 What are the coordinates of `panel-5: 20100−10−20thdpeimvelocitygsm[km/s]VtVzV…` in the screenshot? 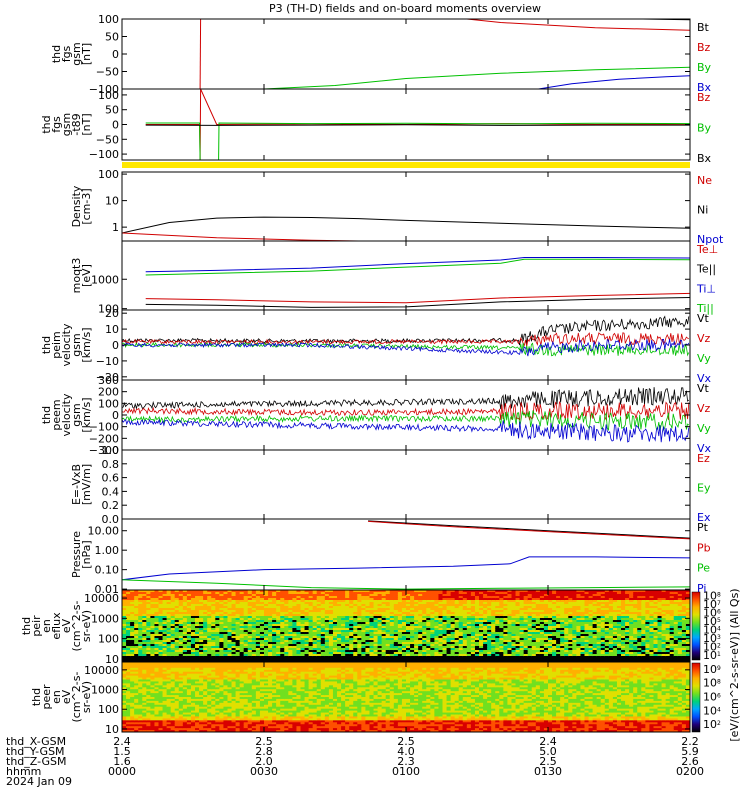 It's located at (376, 346).